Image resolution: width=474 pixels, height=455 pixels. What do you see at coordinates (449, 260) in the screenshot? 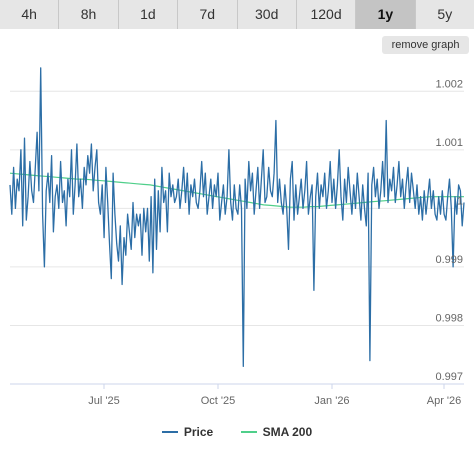
I see `y-tick-label: 0.999` at bounding box center [449, 260].